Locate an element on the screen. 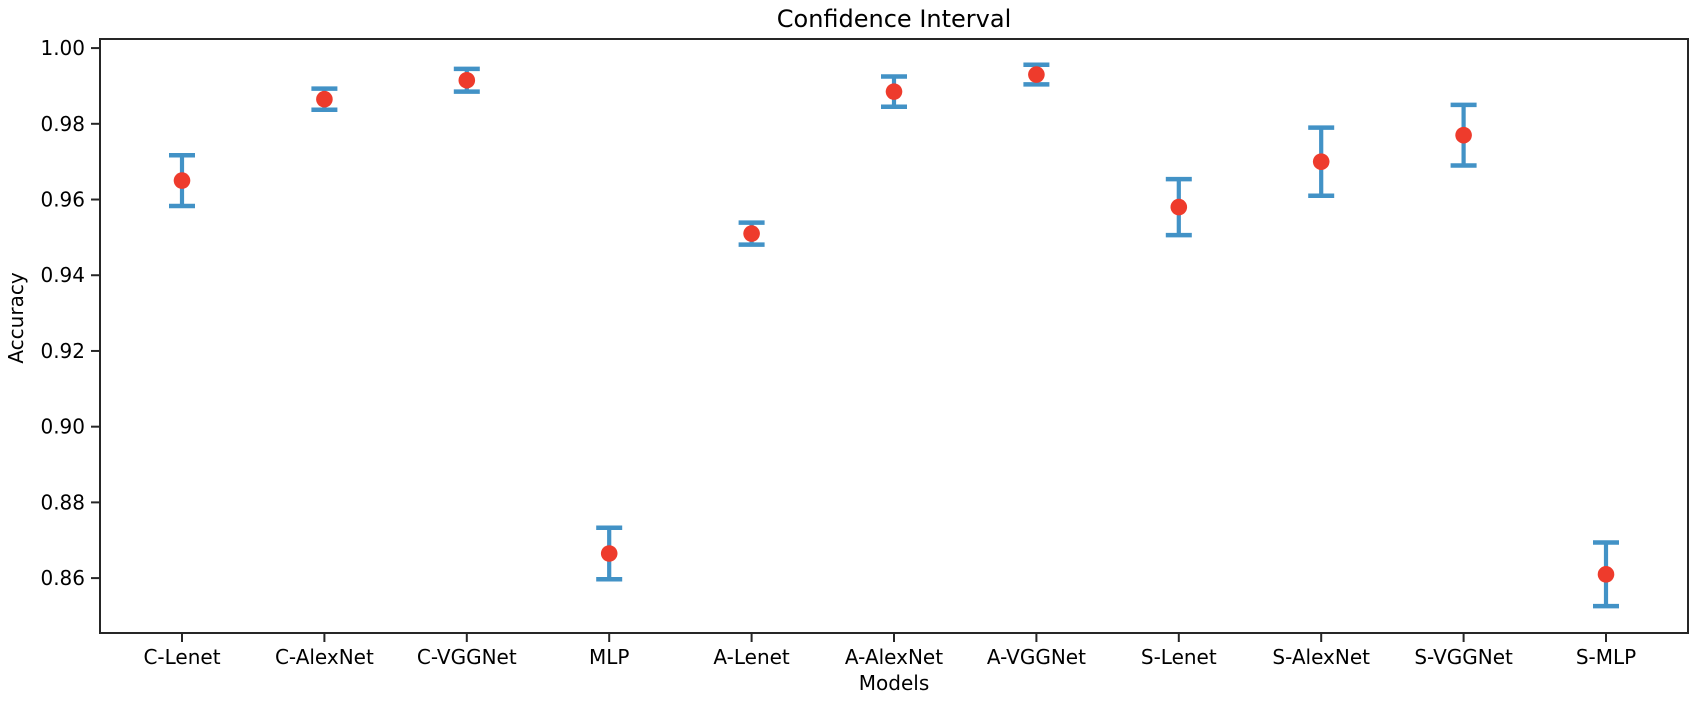 The width and height of the screenshot is (1694, 705). x-tick: A-Lenet is located at coordinates (751, 651).